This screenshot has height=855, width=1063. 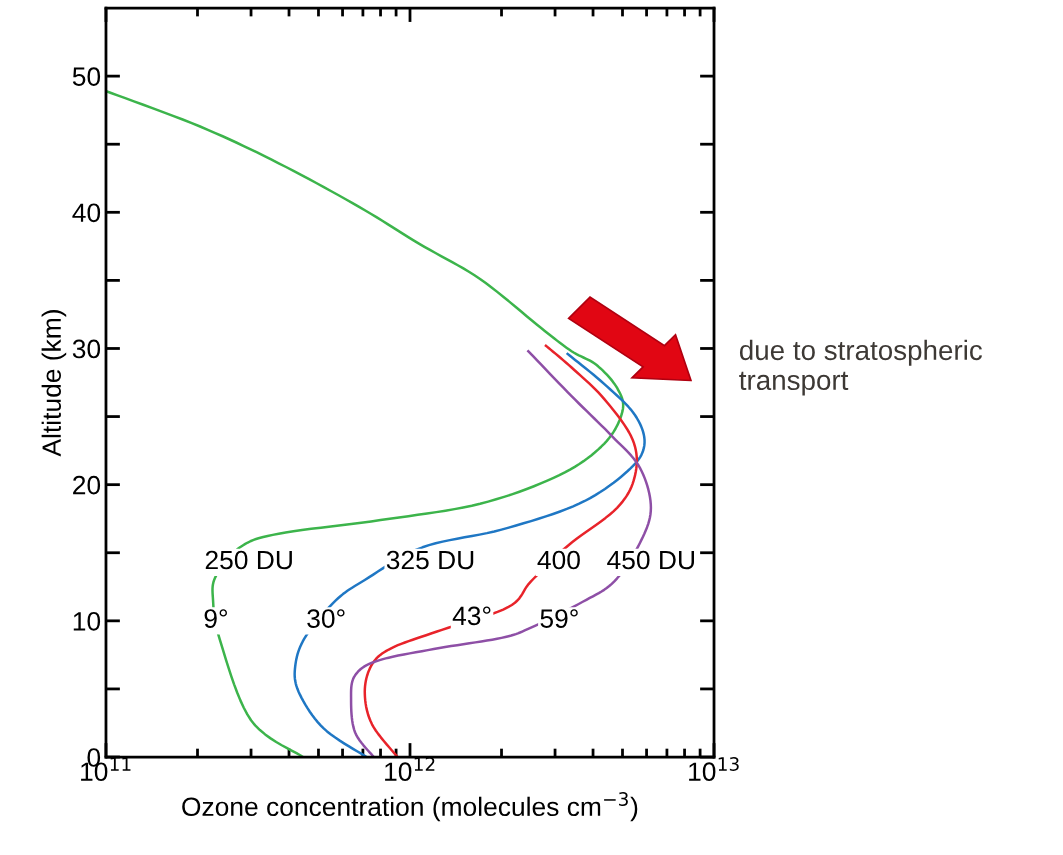 I want to click on y-tick-label: 20, so click(x=87, y=485).